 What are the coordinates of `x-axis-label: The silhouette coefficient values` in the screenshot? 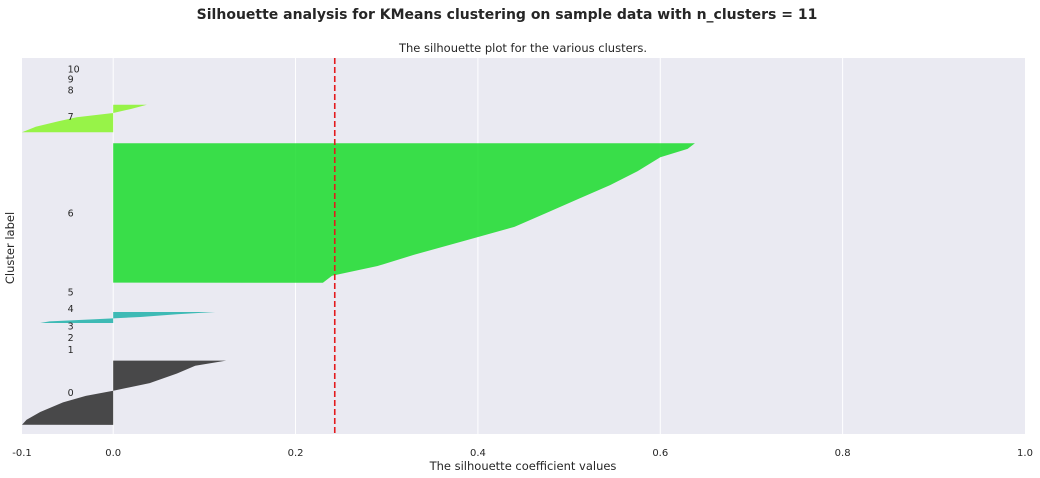 It's located at (523, 466).